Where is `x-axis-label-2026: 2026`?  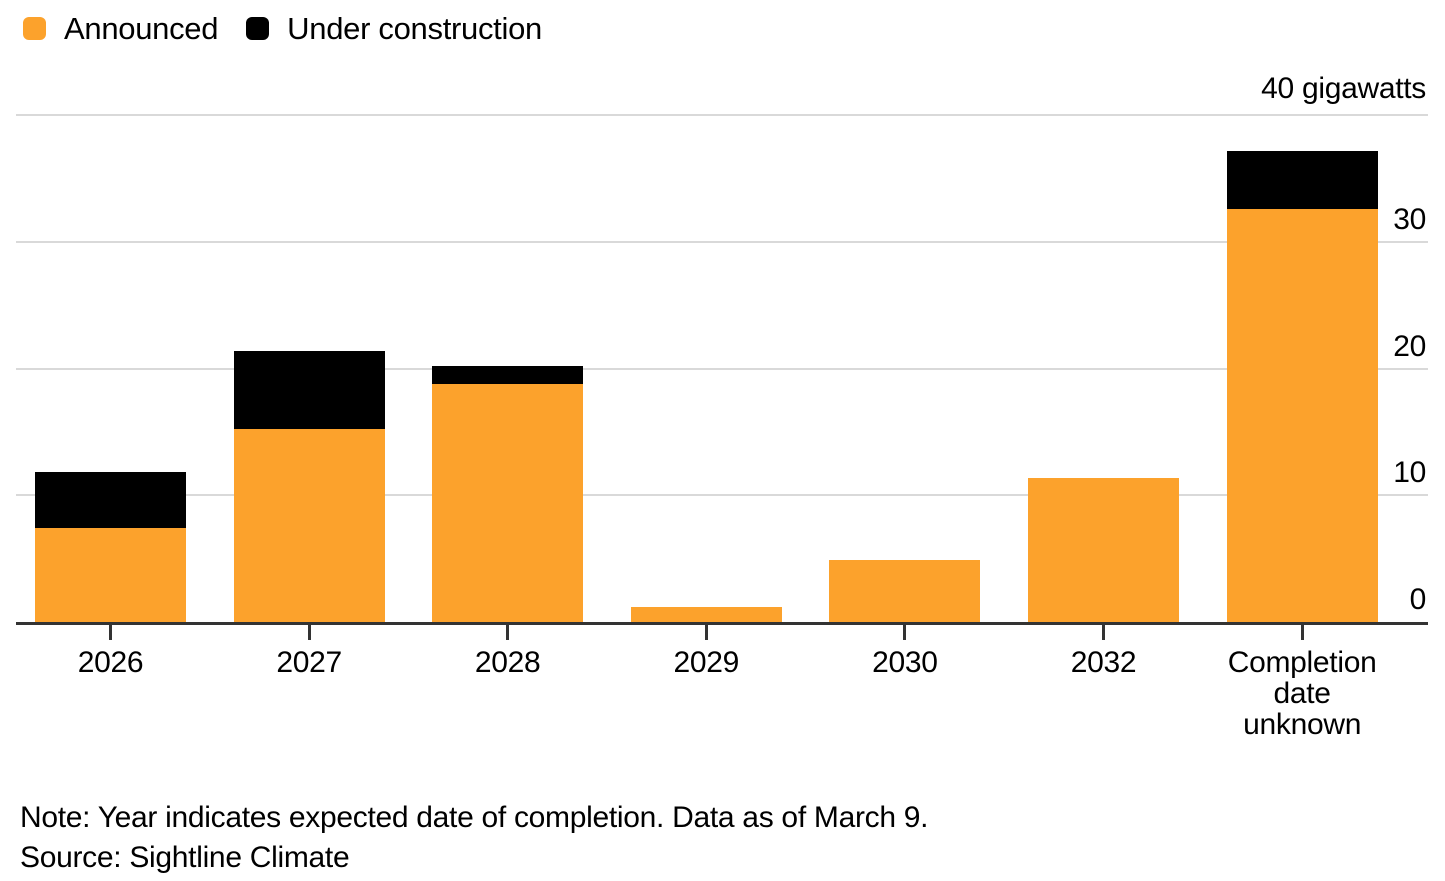 x-axis-label-2026: 2026 is located at coordinates (110, 662).